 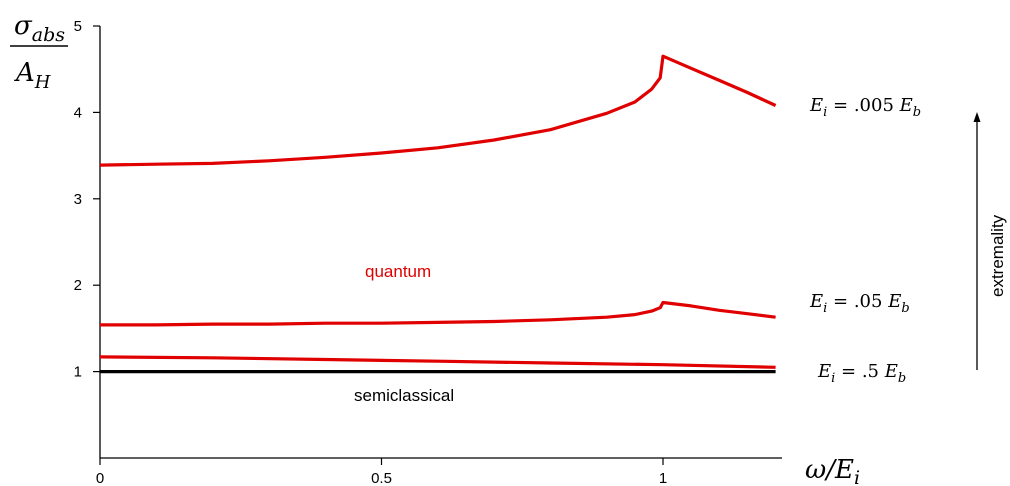 I want to click on semiclassical-label: semiclassical, so click(x=404, y=395).